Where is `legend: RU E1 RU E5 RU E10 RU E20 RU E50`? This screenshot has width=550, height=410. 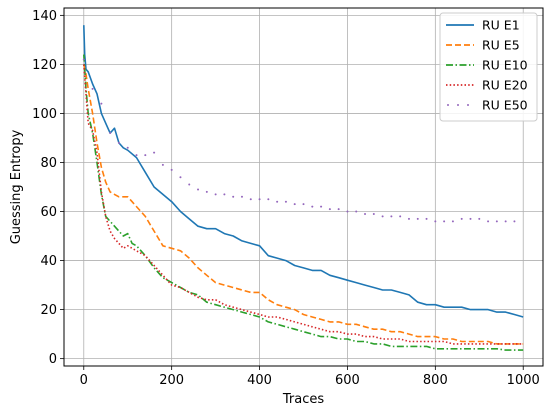
legend: RU E1 RU E5 RU E10 RU E20 RU E50 is located at coordinates (488, 67).